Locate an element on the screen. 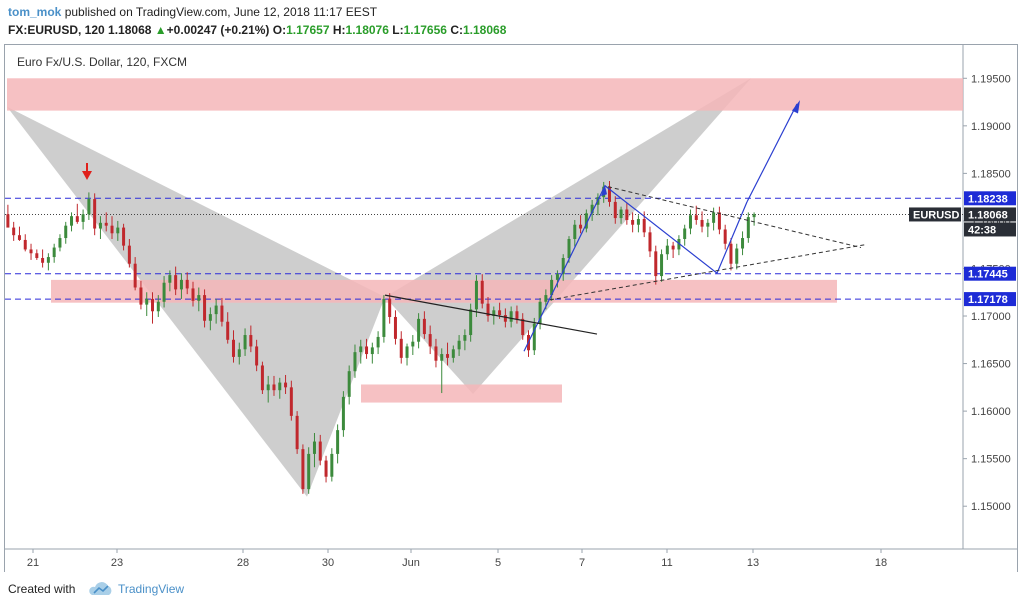  low-label: L: is located at coordinates (398, 30).